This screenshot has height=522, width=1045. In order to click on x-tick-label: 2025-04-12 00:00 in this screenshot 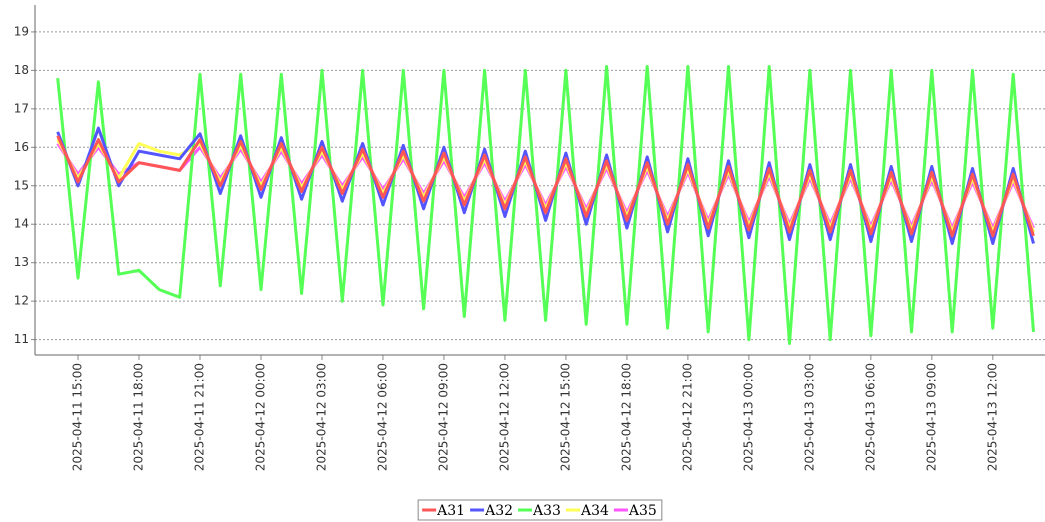, I will do `click(260, 417)`.